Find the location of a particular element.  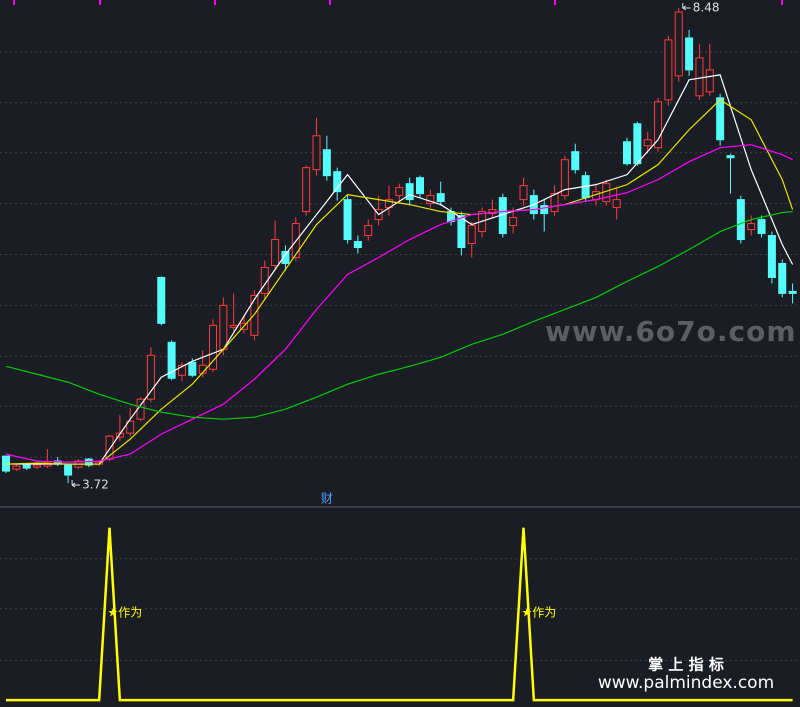

annotation: 财 is located at coordinates (327, 499).